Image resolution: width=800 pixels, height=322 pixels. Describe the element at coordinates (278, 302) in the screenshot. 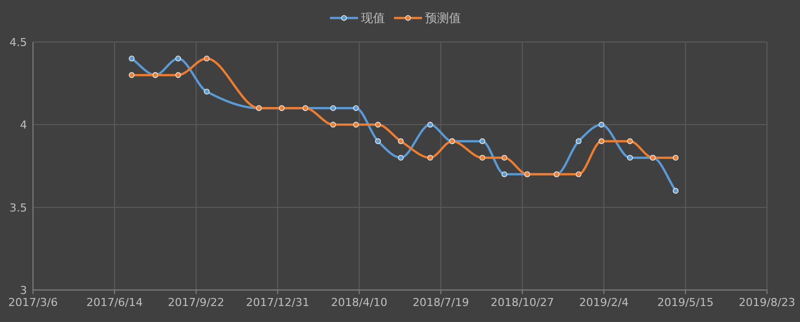

I see `x-tick-label: 2017/12/31` at that location.